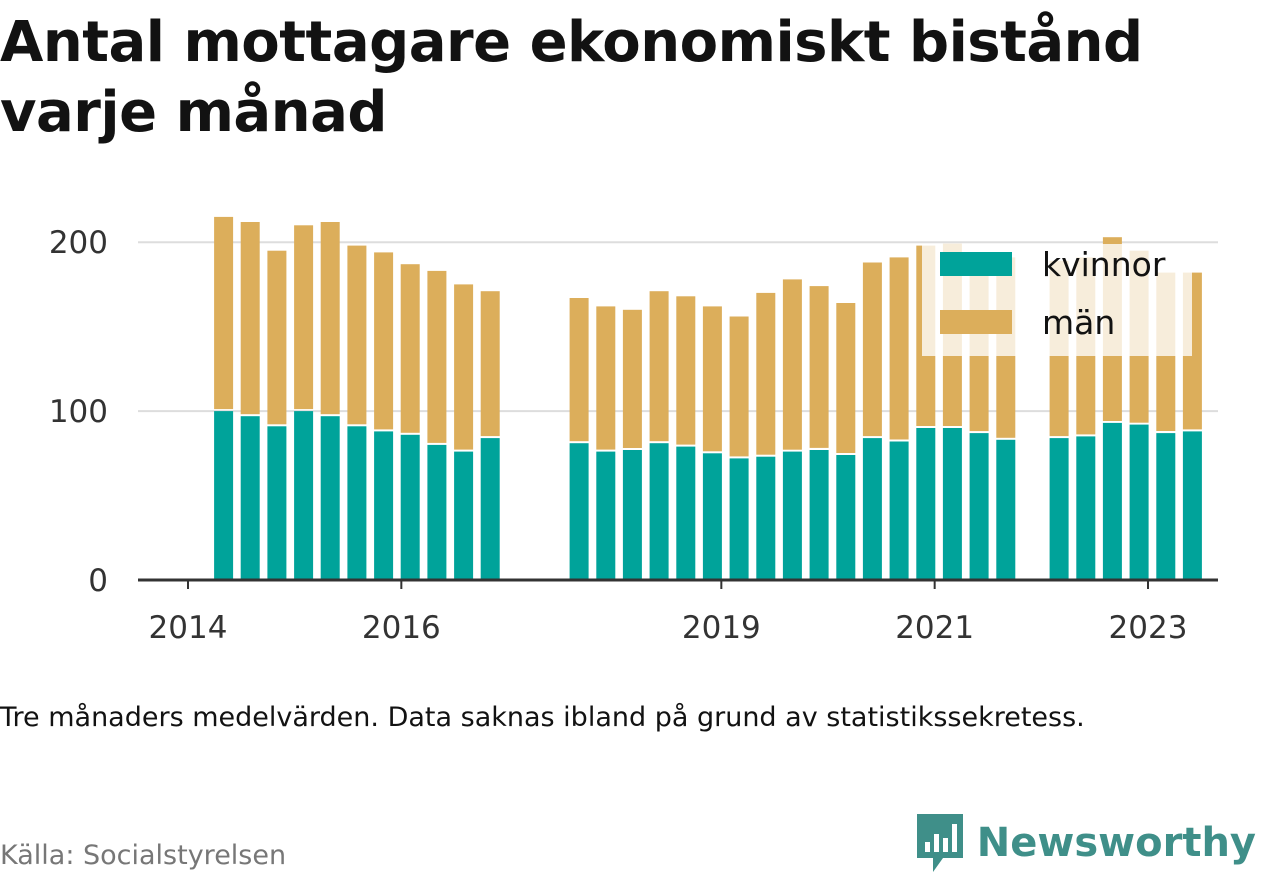 The image size is (1262, 879). What do you see at coordinates (188, 628) in the screenshot?
I see `x-tick-label: 2014` at bounding box center [188, 628].